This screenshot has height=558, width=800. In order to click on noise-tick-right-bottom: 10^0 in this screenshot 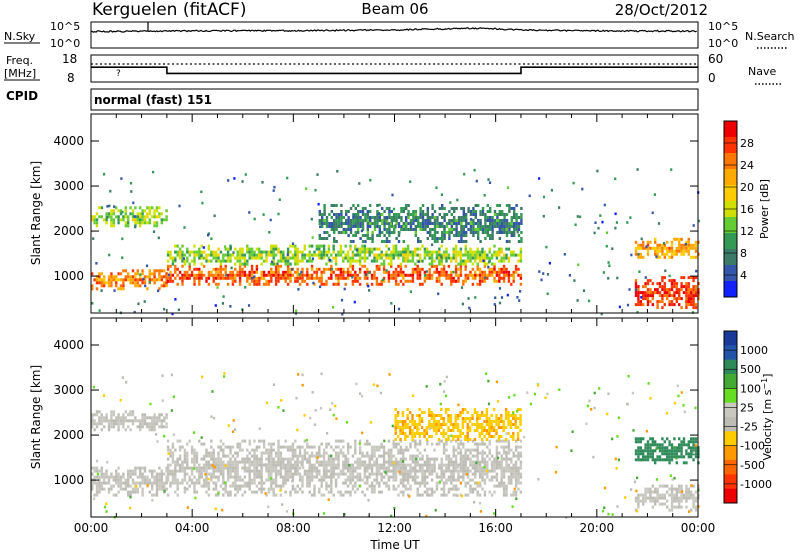, I will do `click(723, 43)`.